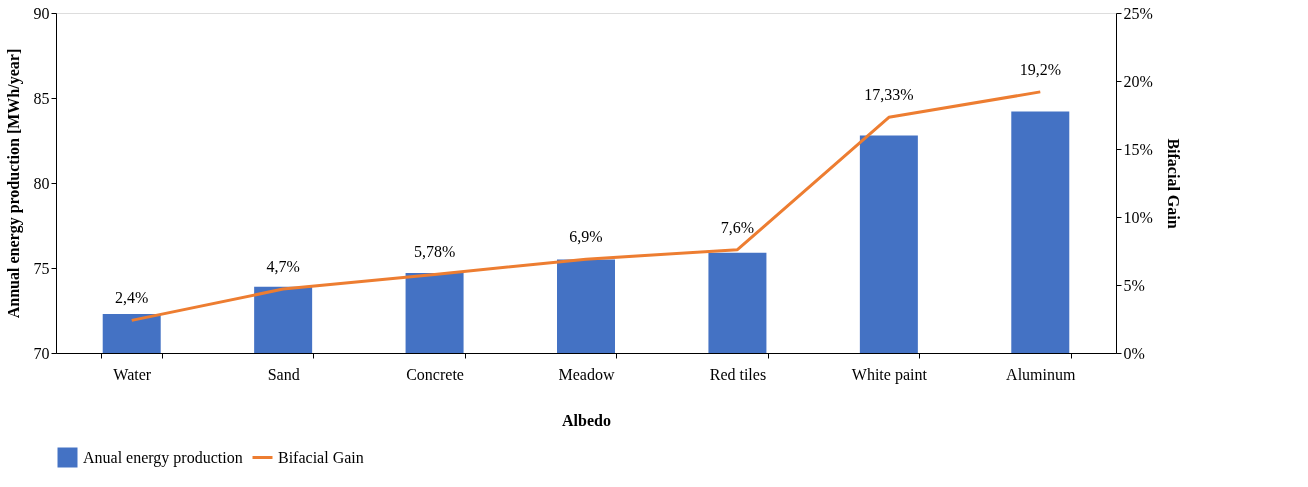 Image resolution: width=1308 pixels, height=487 pixels. I want to click on y-tick-label: 75, so click(41, 268).